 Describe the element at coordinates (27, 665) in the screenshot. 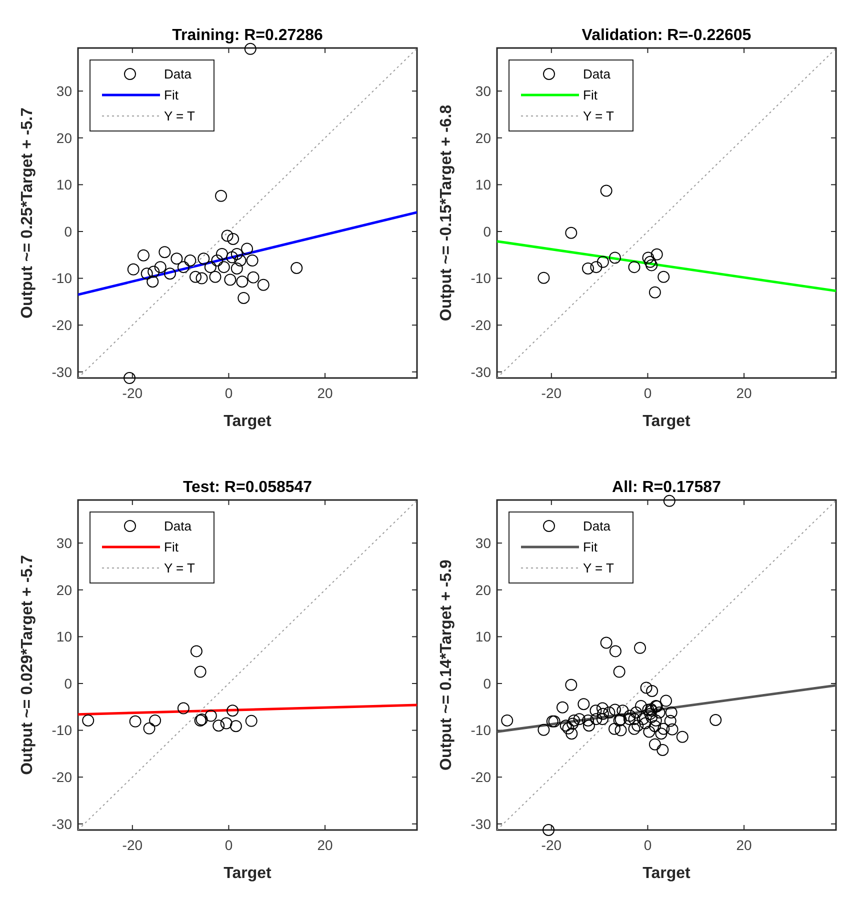

I see `y-axis-title: Output ~= 0.029*Target + -5.7` at that location.